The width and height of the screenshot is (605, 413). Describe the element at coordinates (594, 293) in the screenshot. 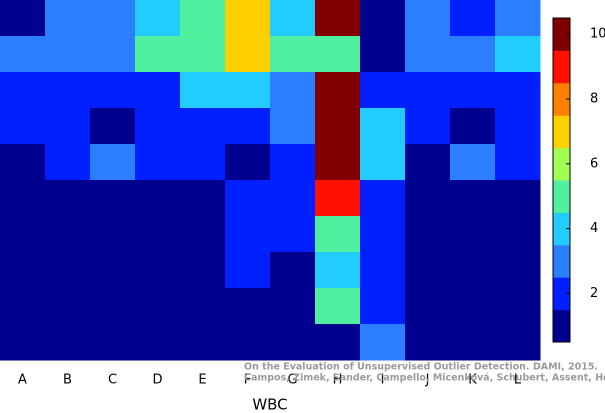

I see `colorbar-tick-label: 2` at that location.